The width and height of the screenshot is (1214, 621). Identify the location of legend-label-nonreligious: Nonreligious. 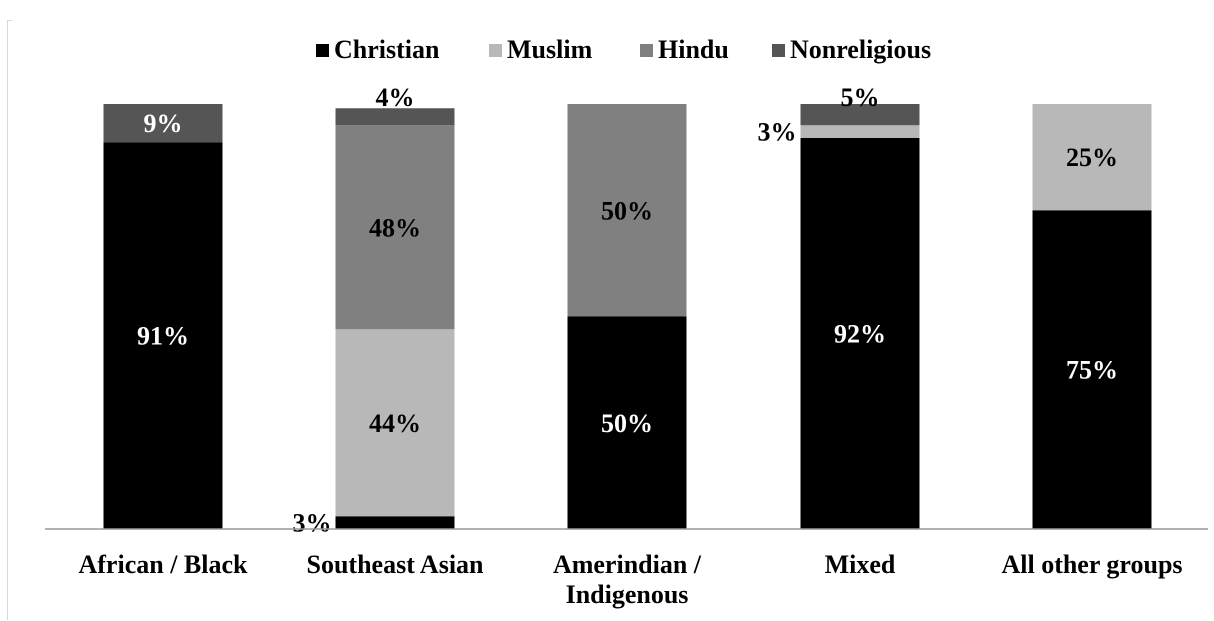
(860, 49).